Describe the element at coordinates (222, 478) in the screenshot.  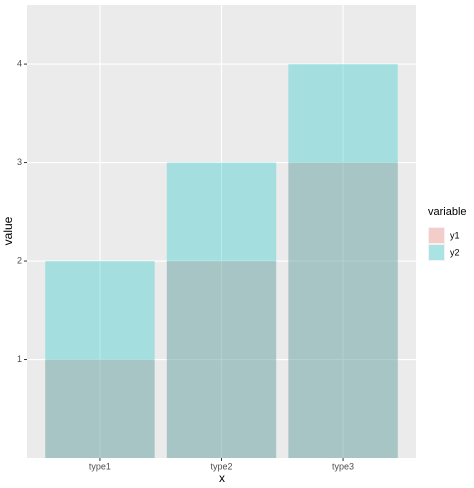
I see `x-axis-title: x` at that location.